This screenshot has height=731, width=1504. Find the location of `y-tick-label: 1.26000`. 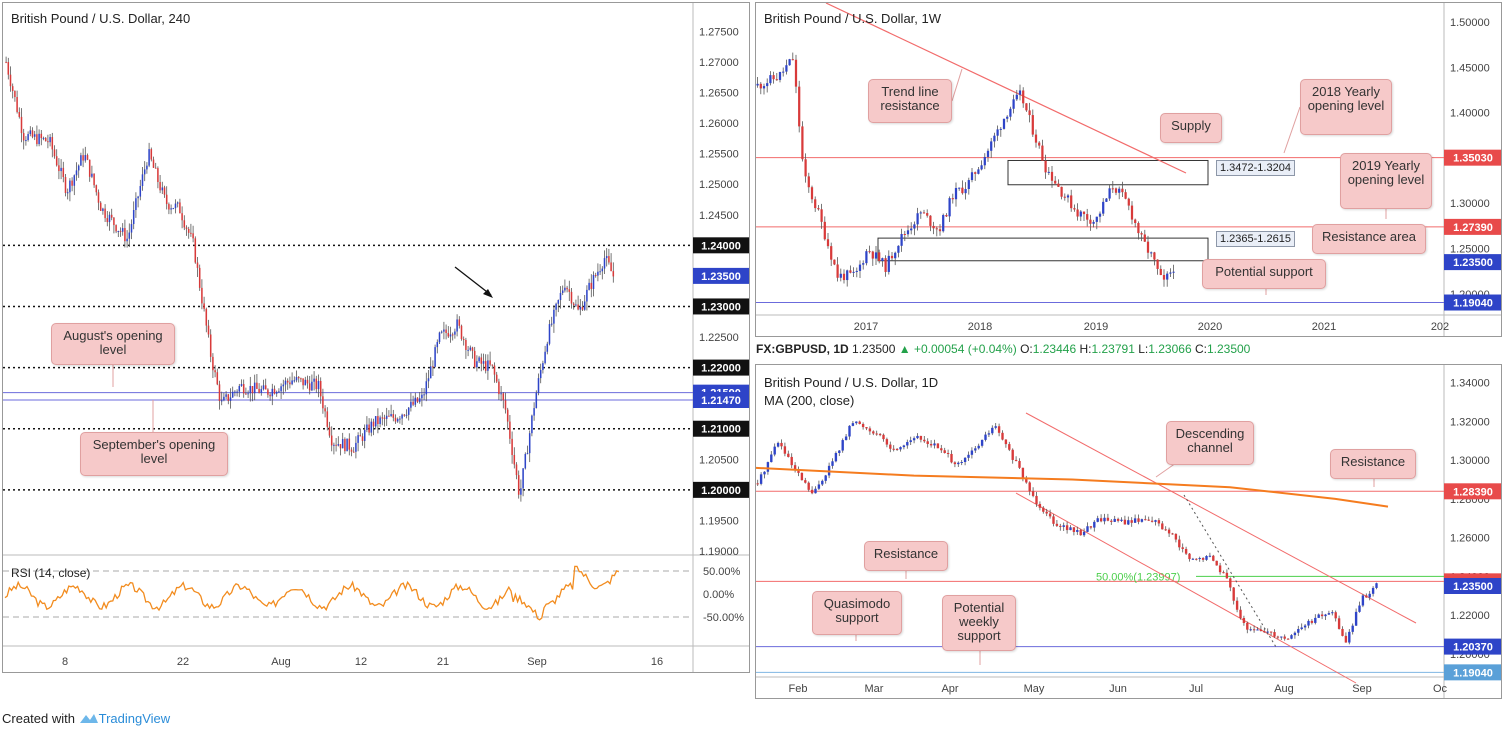

y-tick-label: 1.26000 is located at coordinates (719, 124).